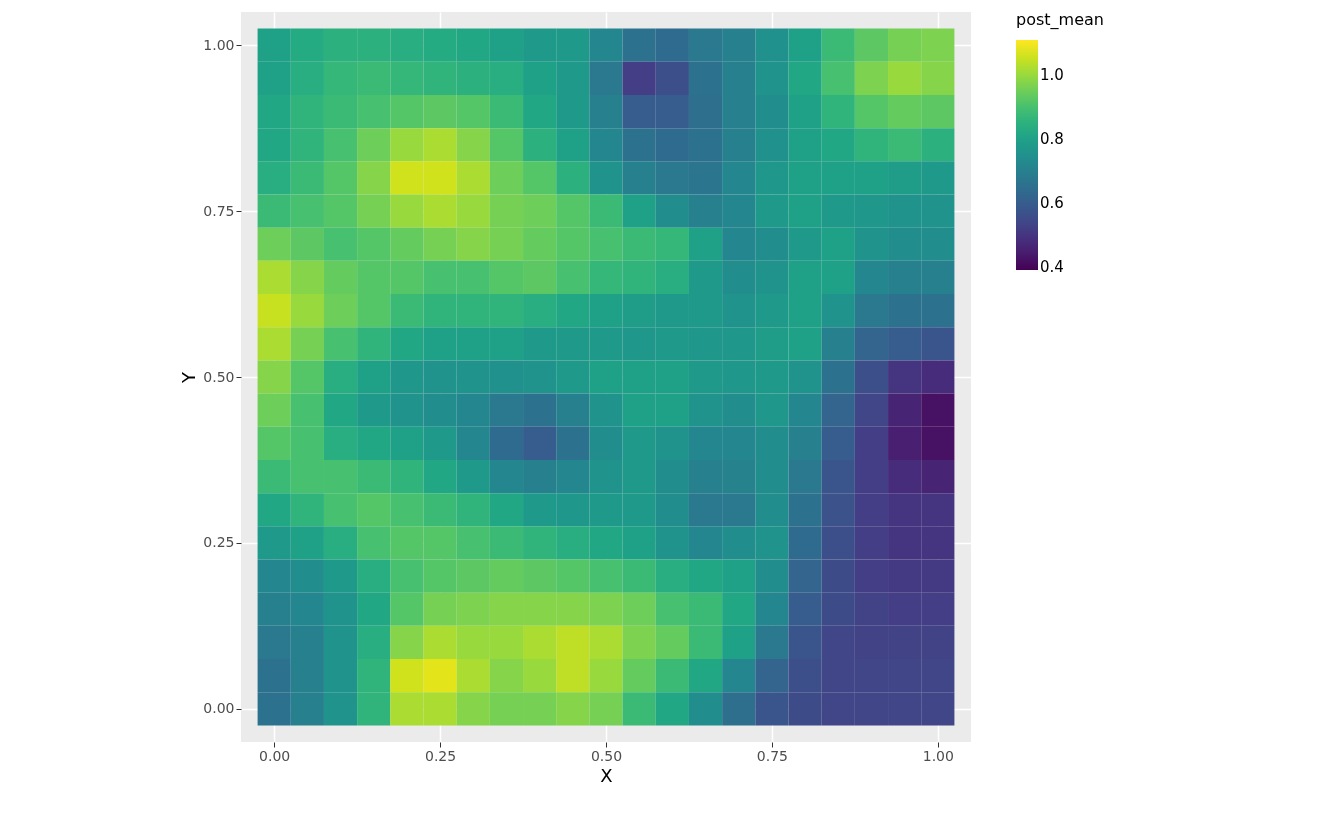  Describe the element at coordinates (219, 708) in the screenshot. I see `y-tick-label: 0.00` at that location.